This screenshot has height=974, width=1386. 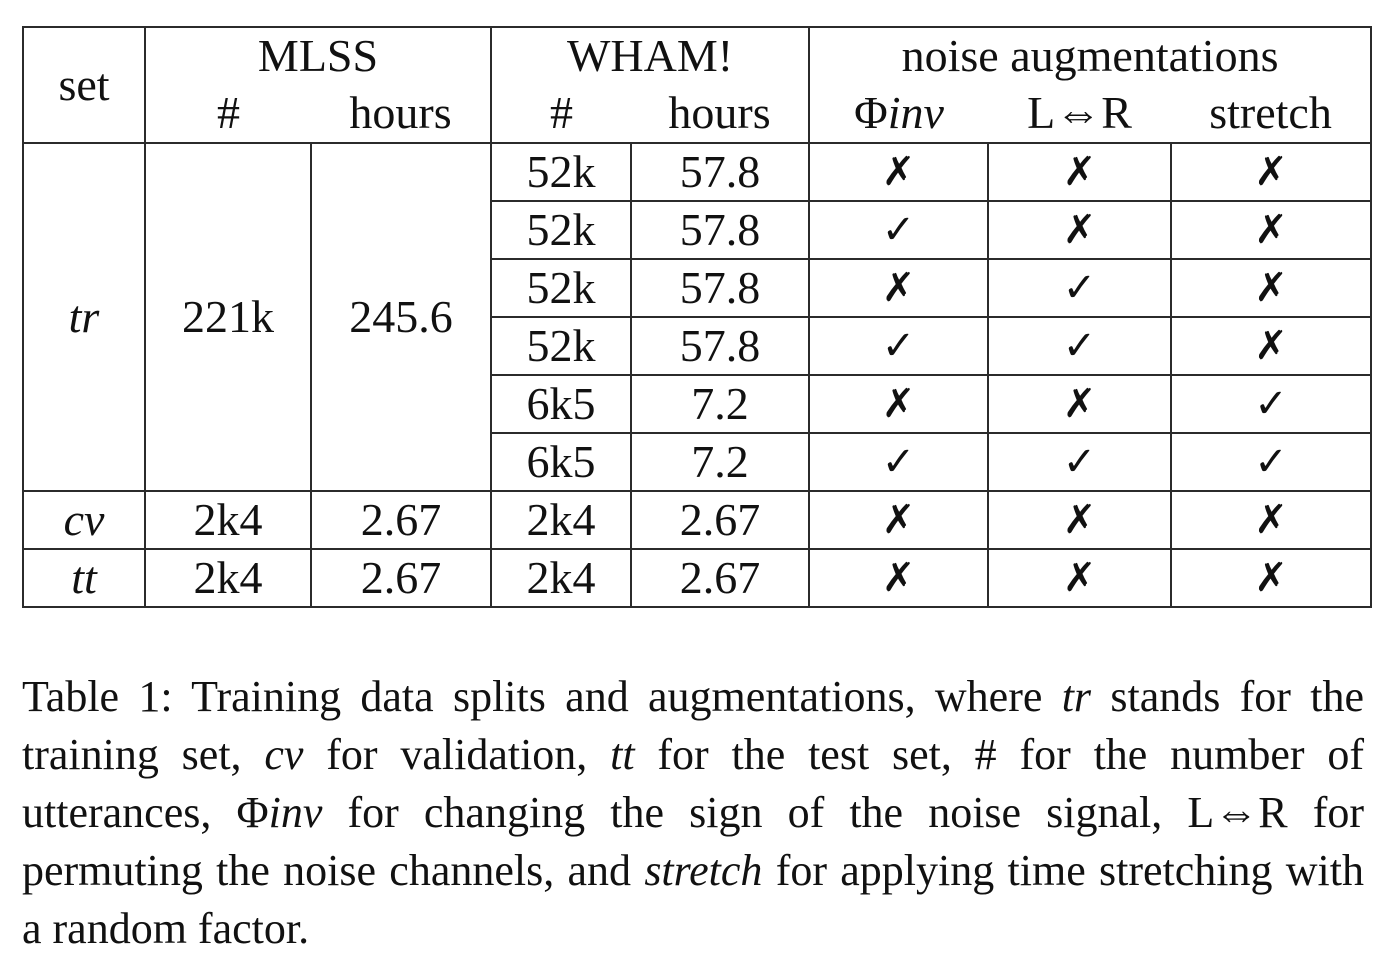 I want to click on header-row-2: # hours # hours Φinv L⇔R stretch, so click(x=698, y=114).